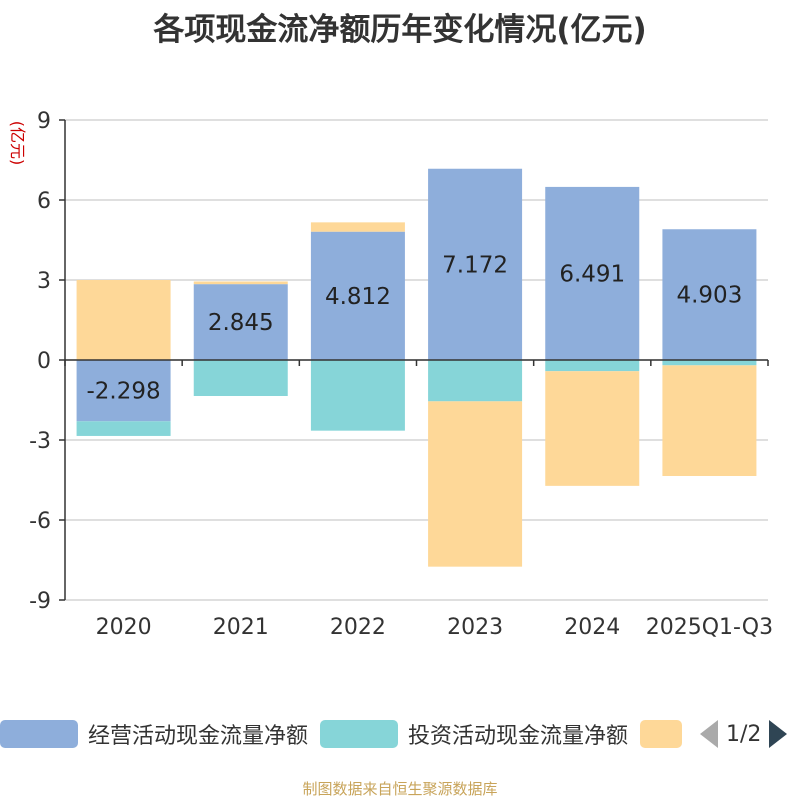 Image resolution: width=800 pixels, height=800 pixels. Describe the element at coordinates (40, 441) in the screenshot. I see `y-tick-label: -3` at that location.